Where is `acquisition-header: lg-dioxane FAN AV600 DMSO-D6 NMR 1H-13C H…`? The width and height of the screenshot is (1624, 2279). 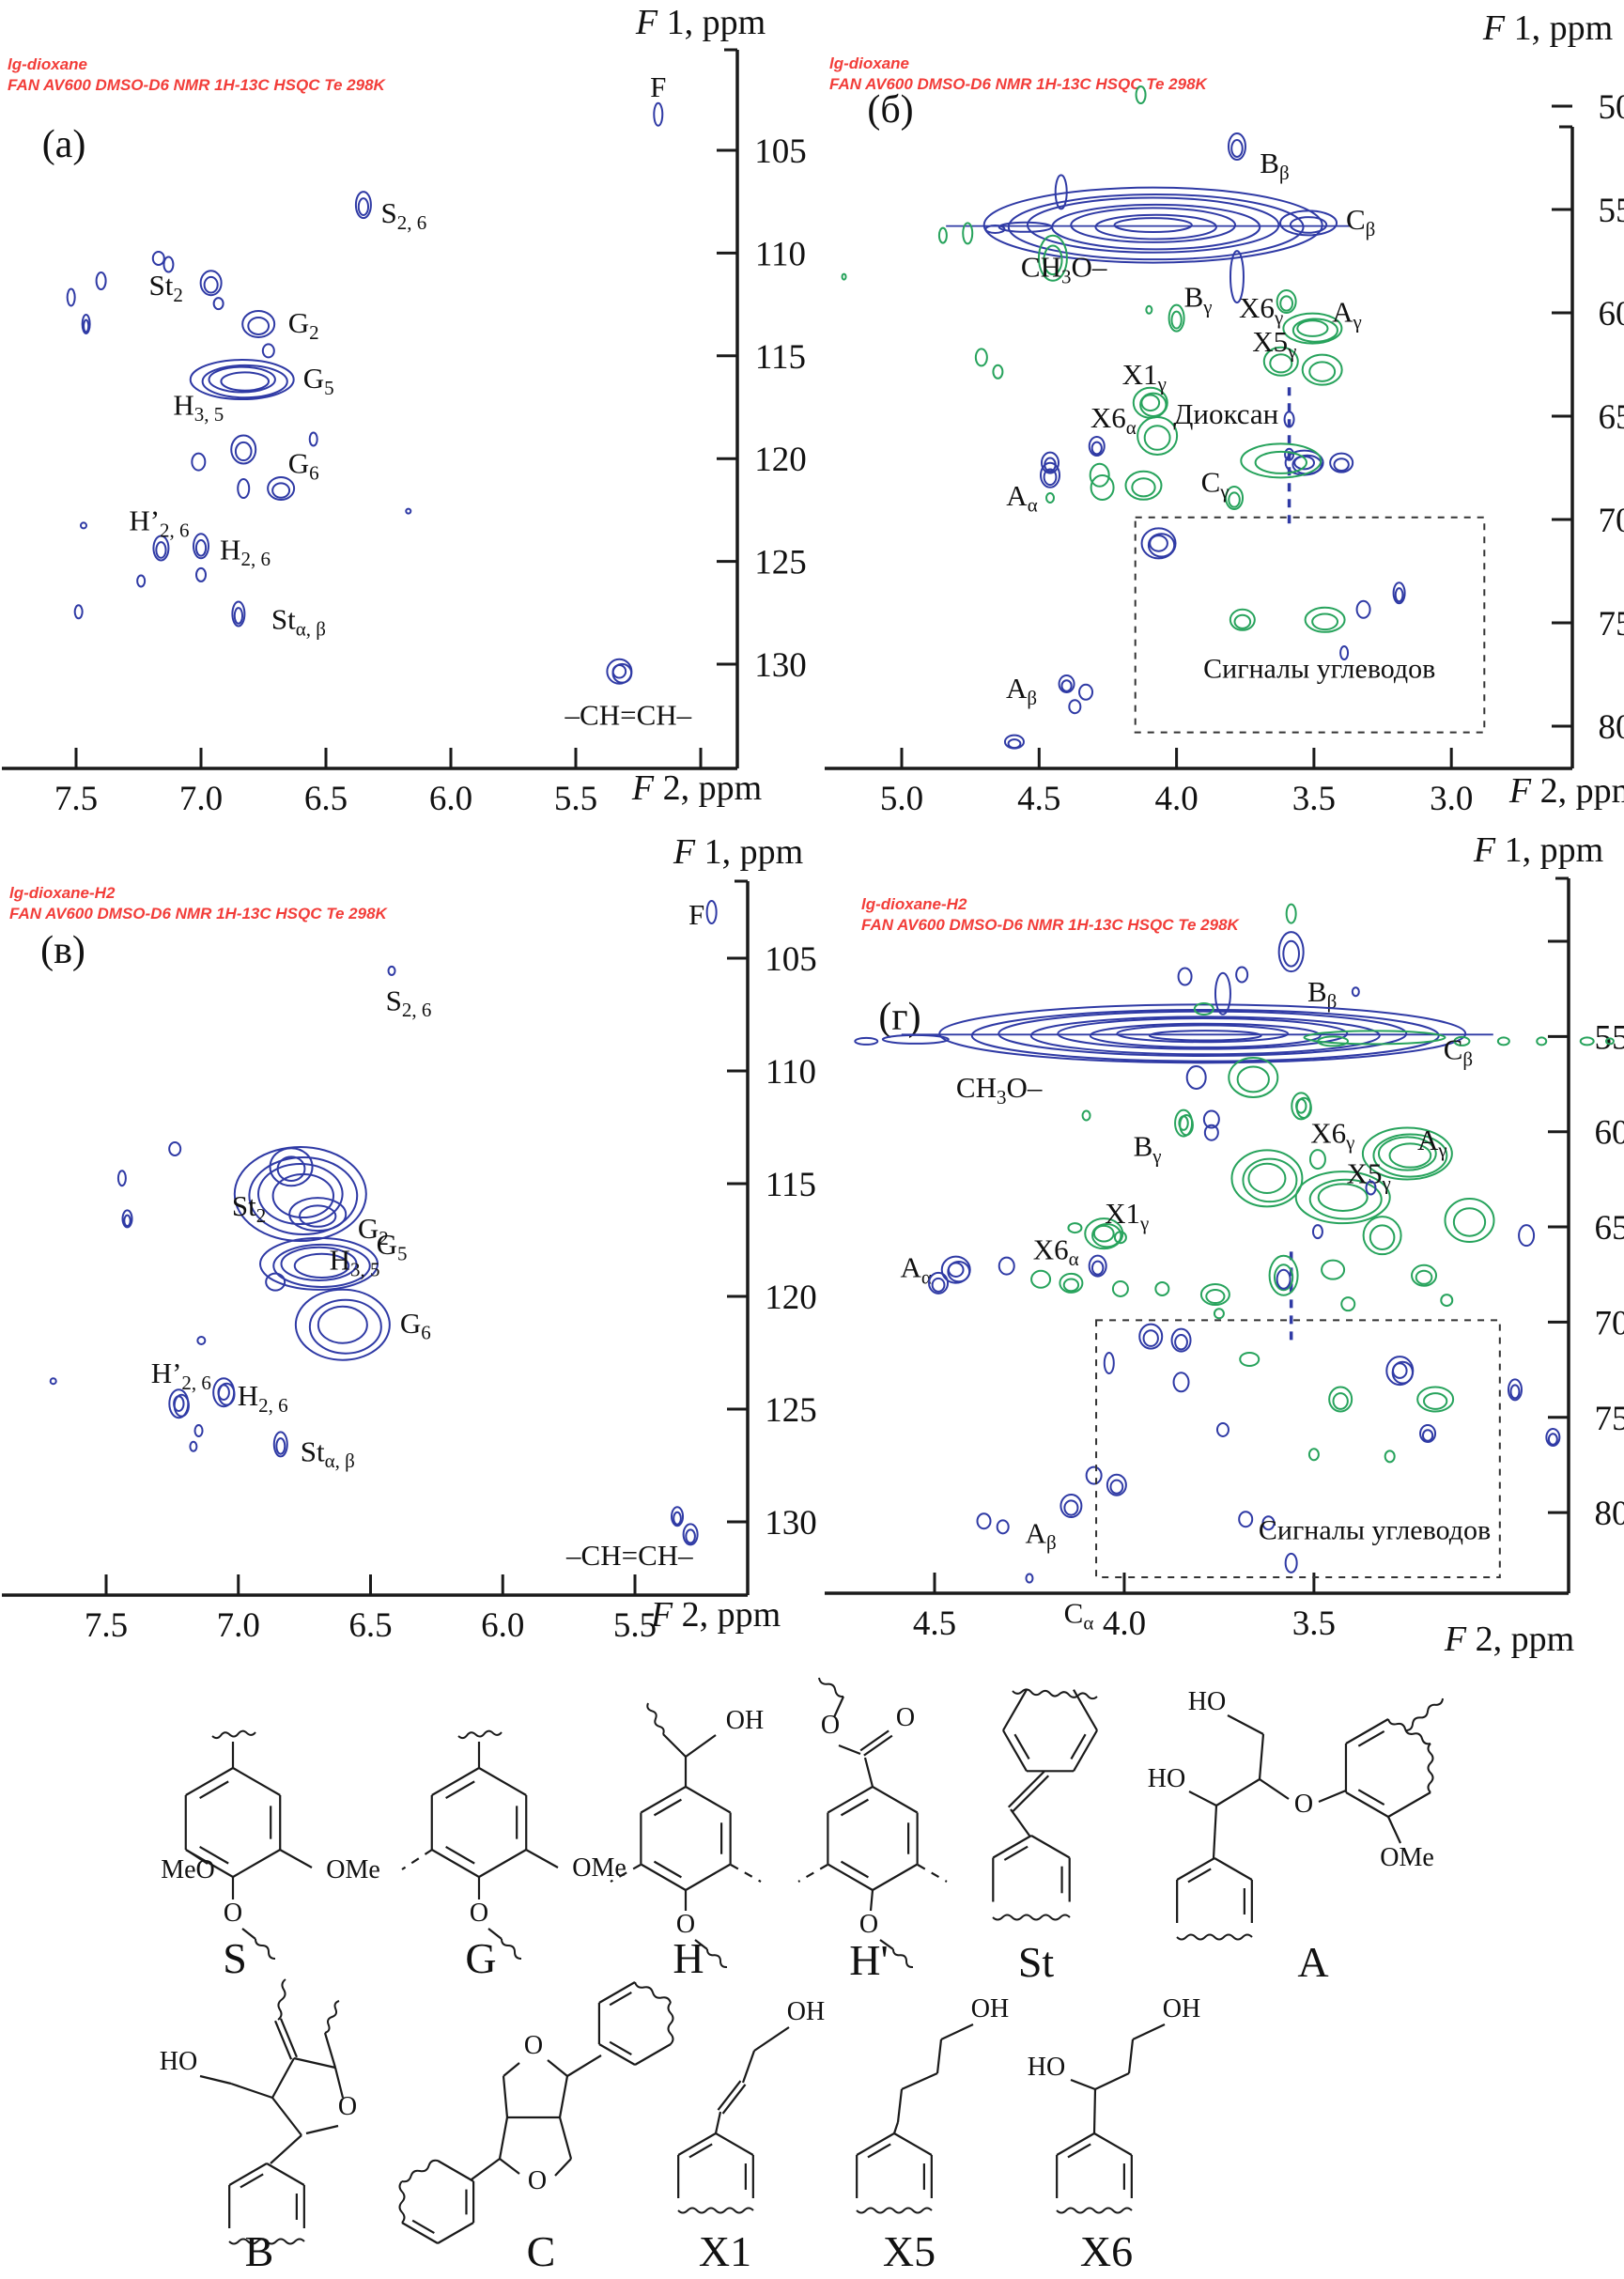 acquisition-header: lg-dioxane FAN AV600 DMSO-D6 NMR 1H-13C H… is located at coordinates (197, 74).